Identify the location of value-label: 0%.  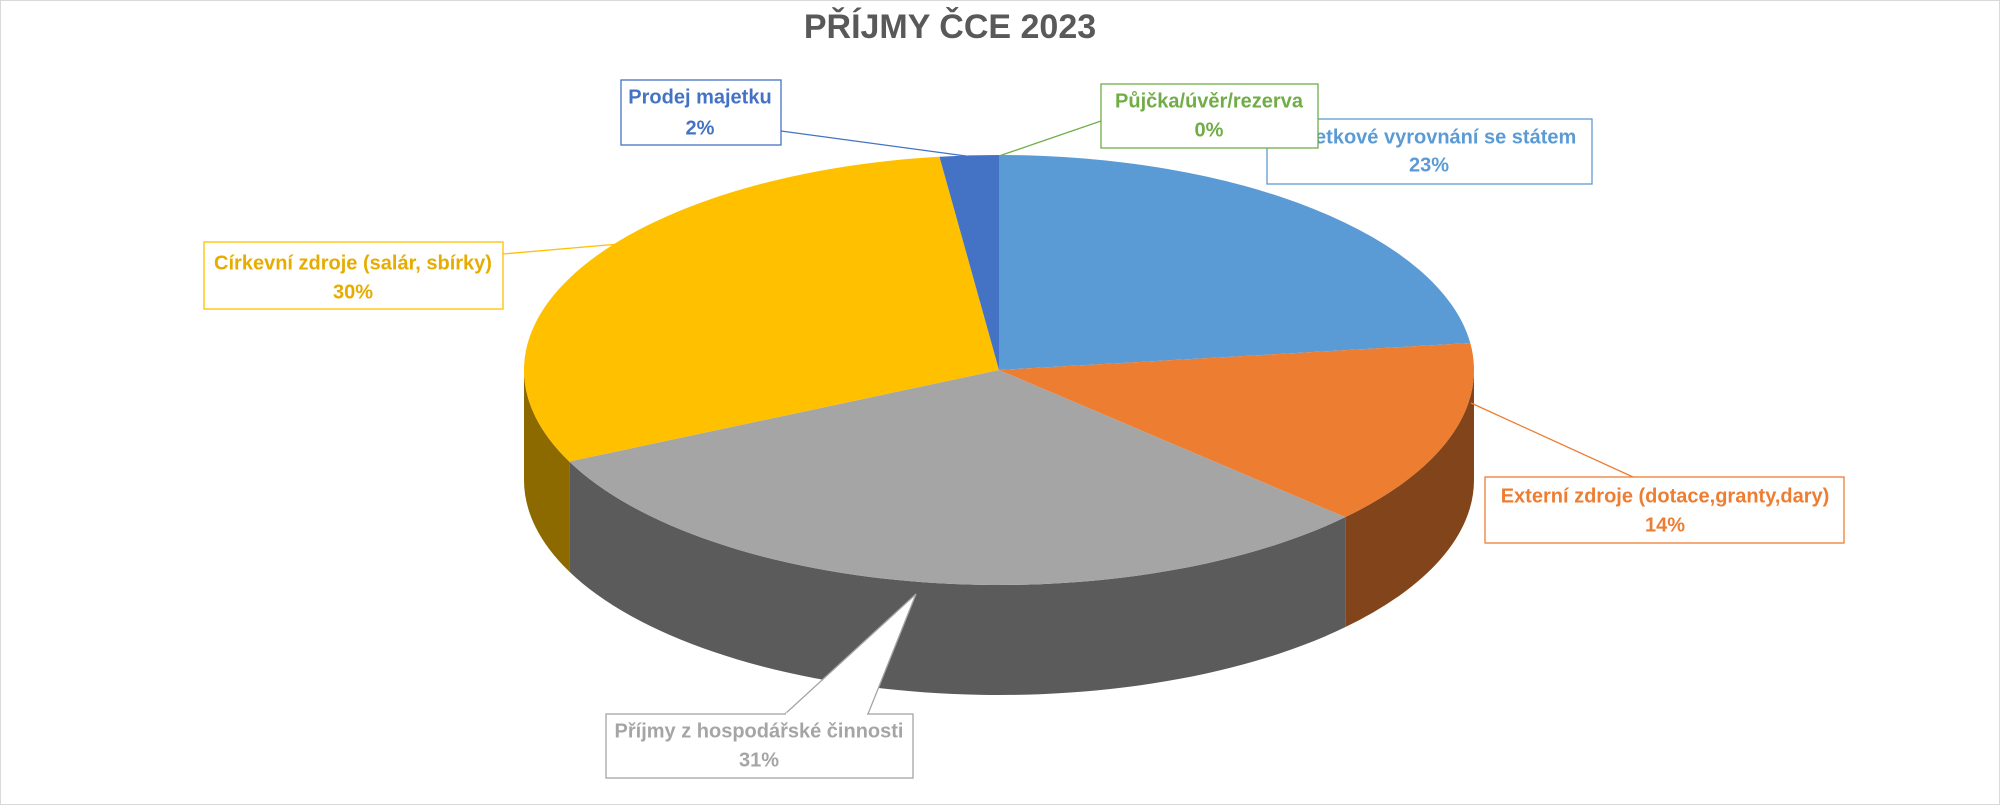
(1209, 130).